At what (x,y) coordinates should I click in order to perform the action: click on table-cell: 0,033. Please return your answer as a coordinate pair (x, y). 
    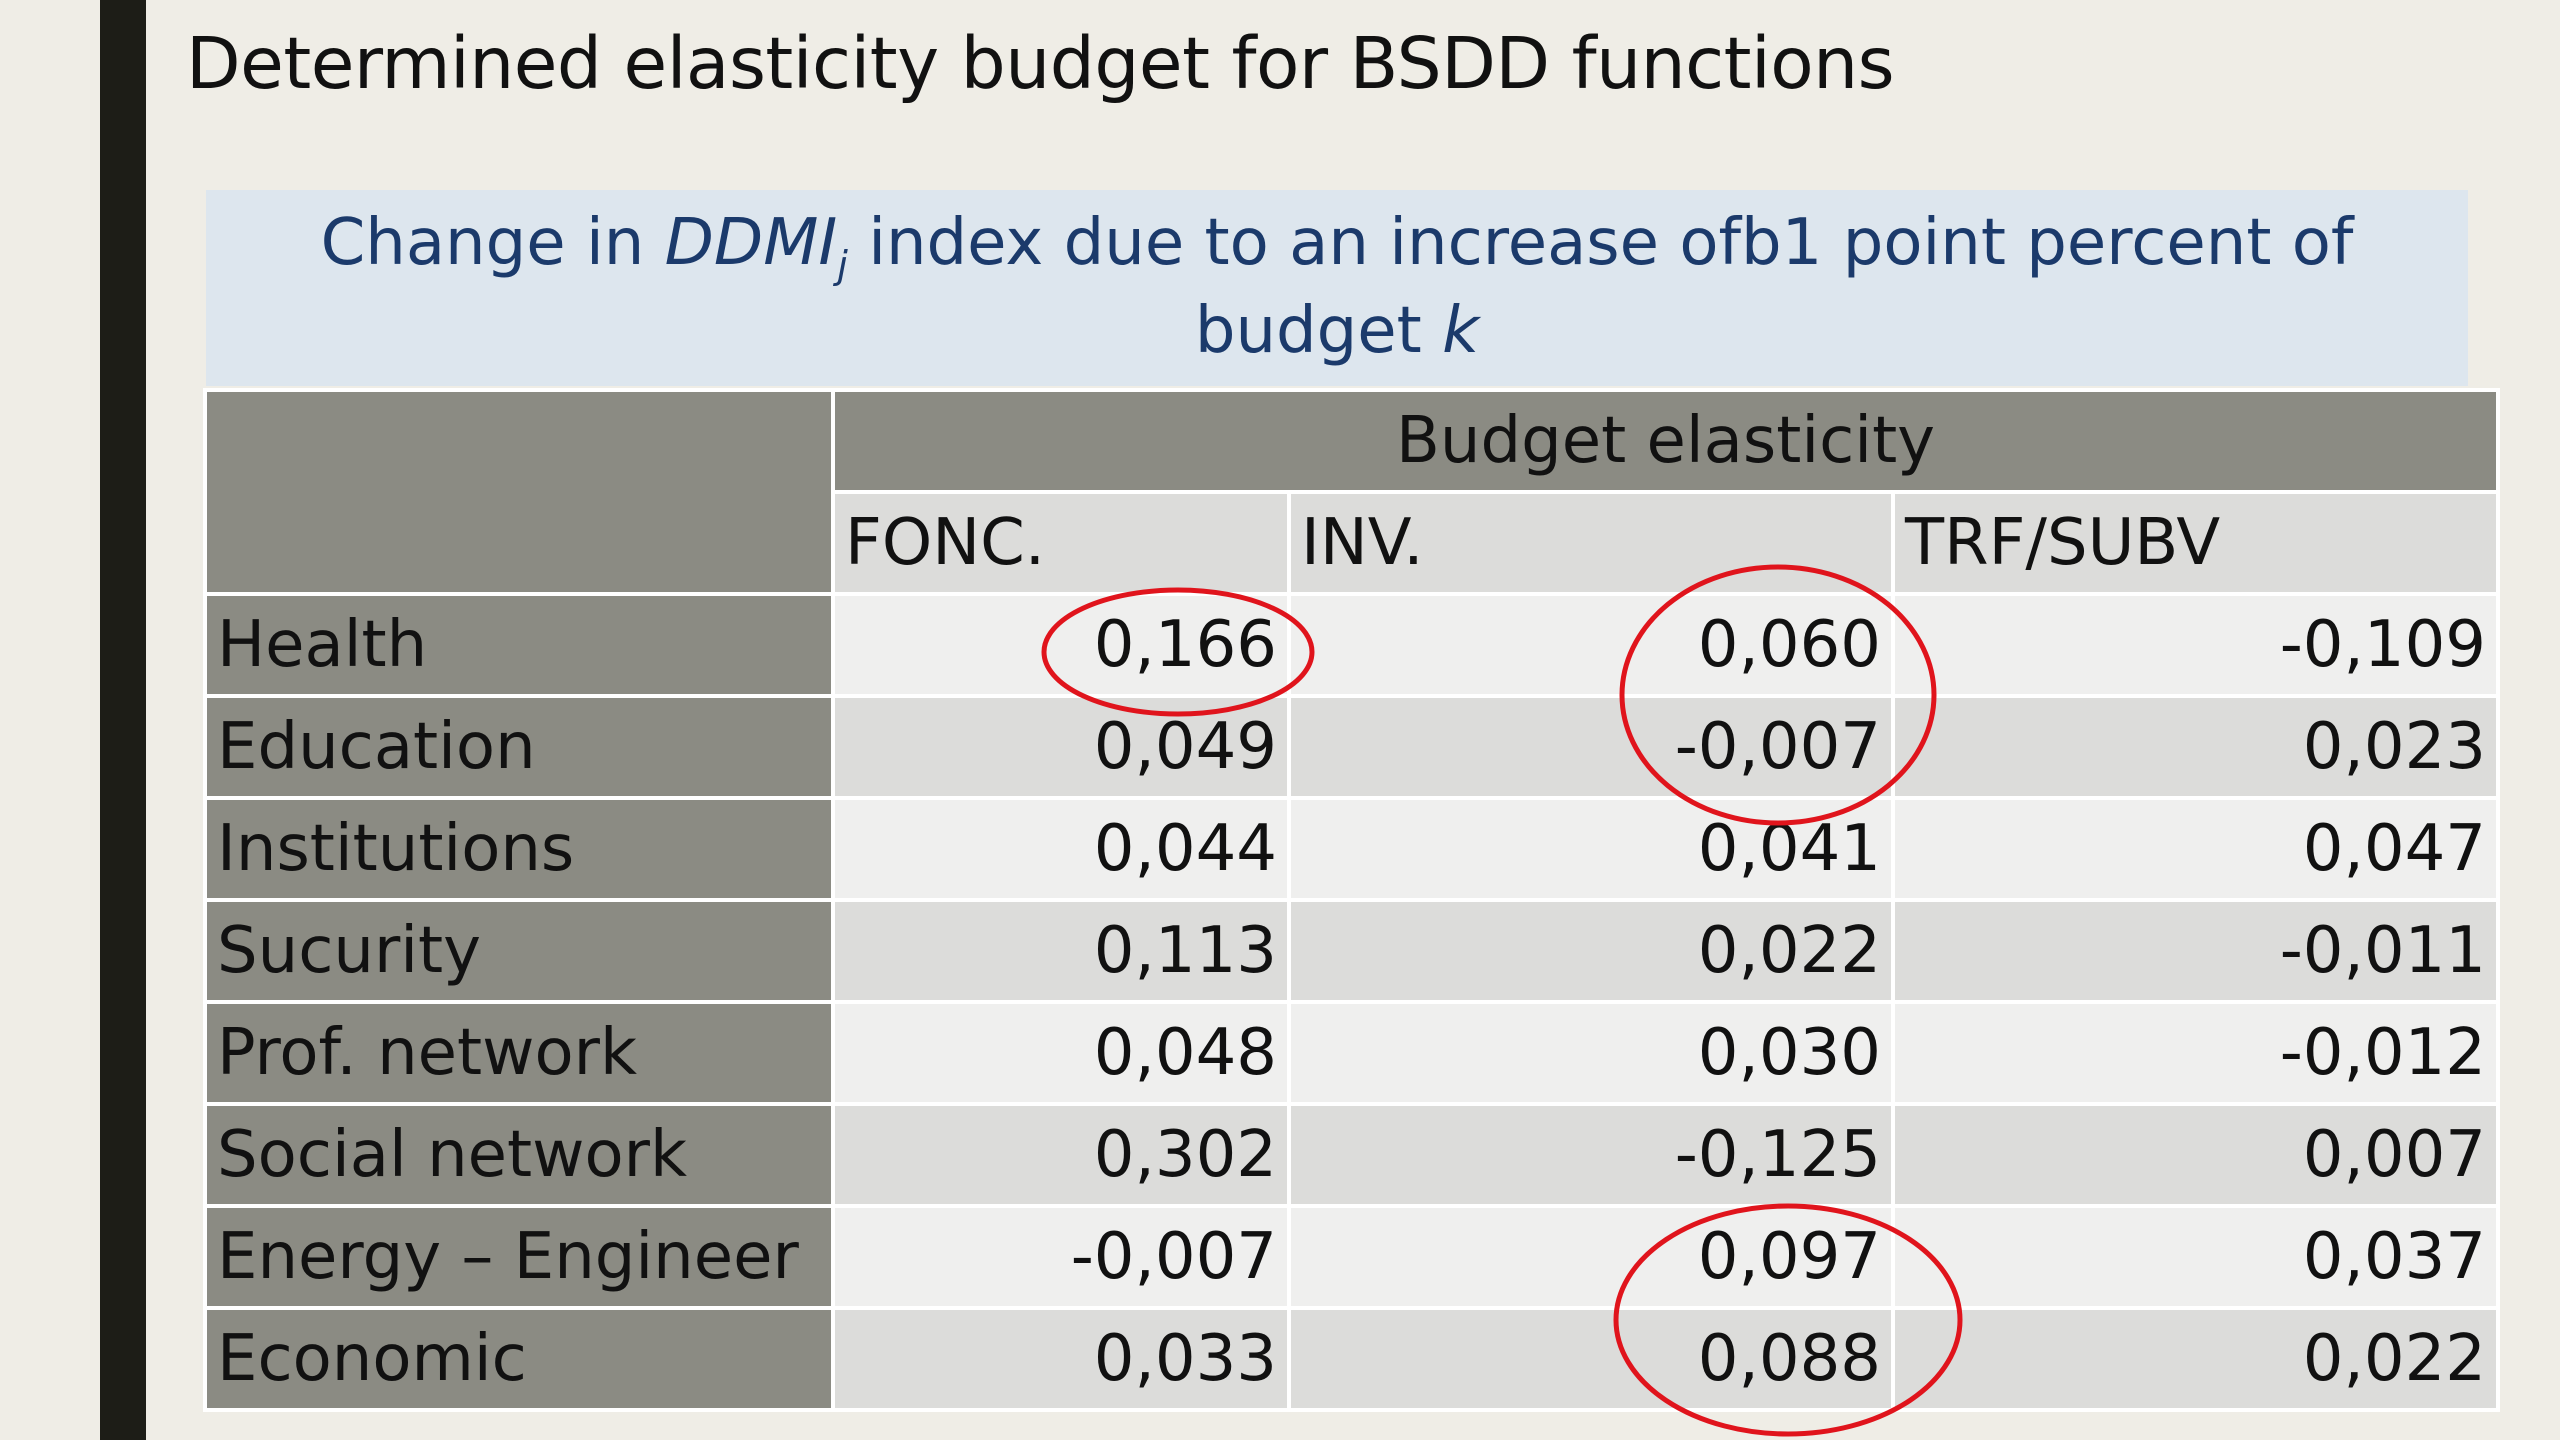
    Looking at the image, I should click on (1061, 1359).